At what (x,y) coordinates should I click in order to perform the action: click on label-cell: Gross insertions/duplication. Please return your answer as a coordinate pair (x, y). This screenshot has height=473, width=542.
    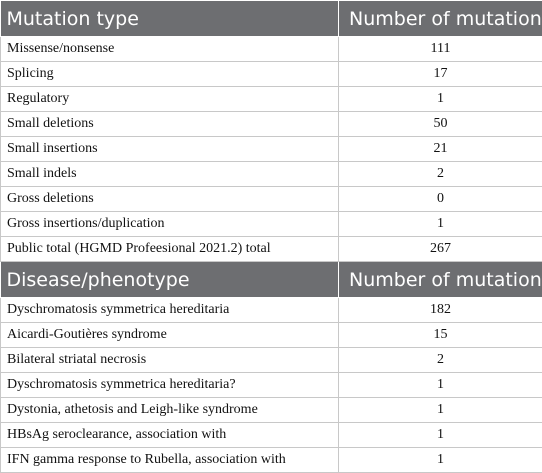
    Looking at the image, I should click on (169, 224).